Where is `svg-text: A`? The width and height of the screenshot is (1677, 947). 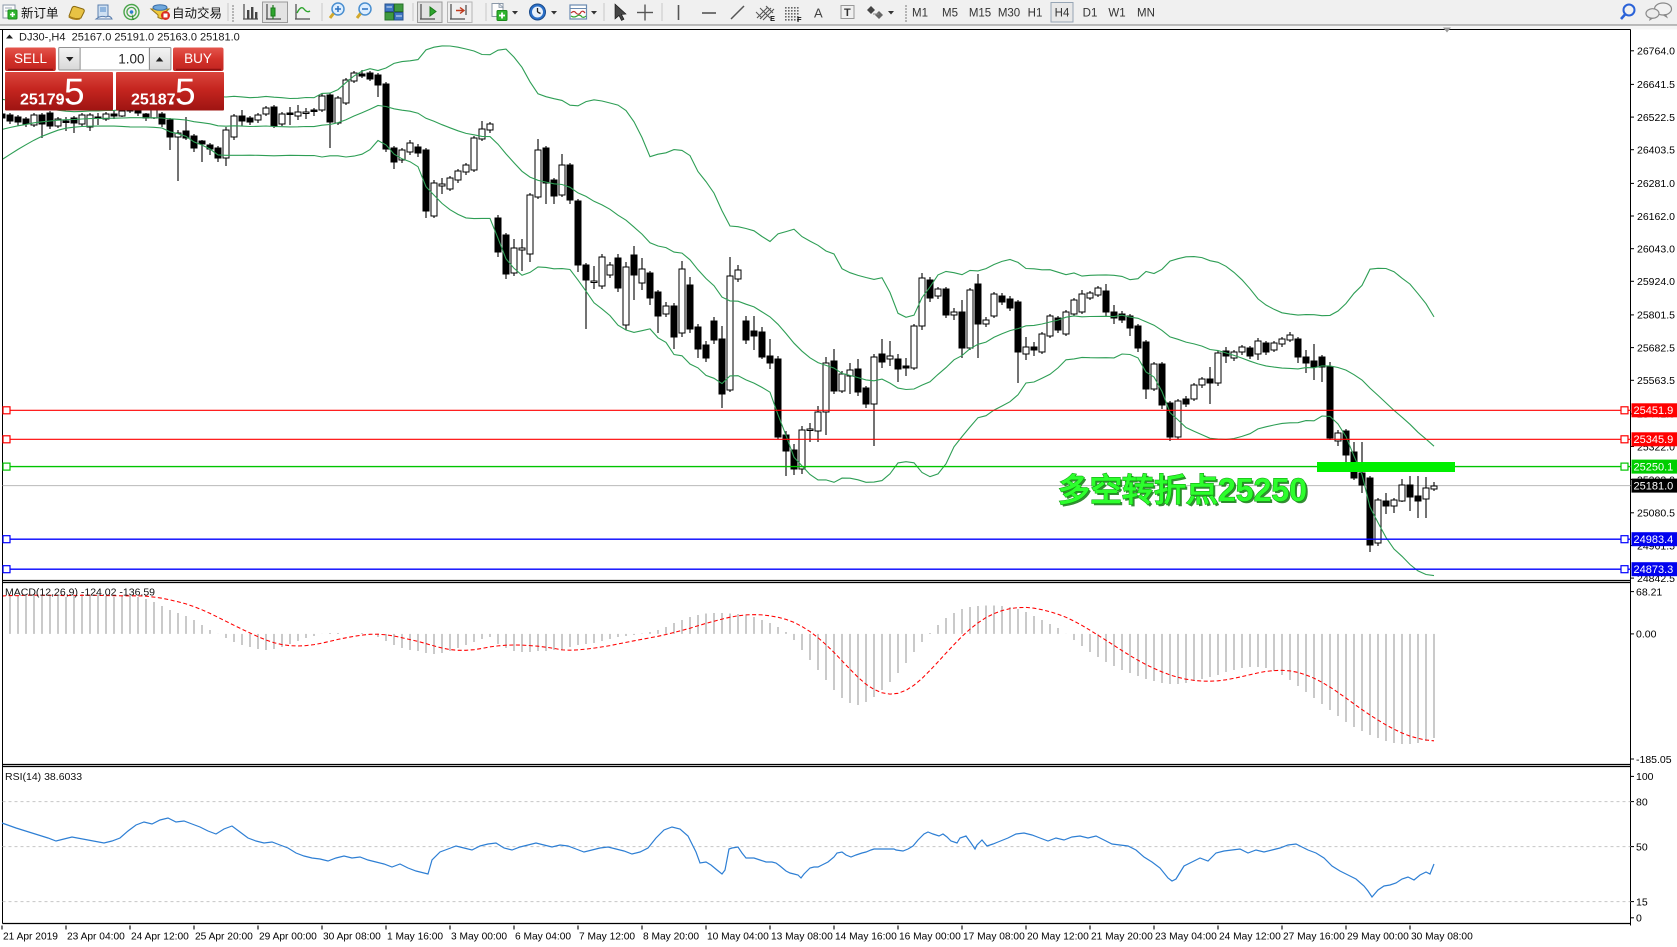 svg-text: A is located at coordinates (818, 13).